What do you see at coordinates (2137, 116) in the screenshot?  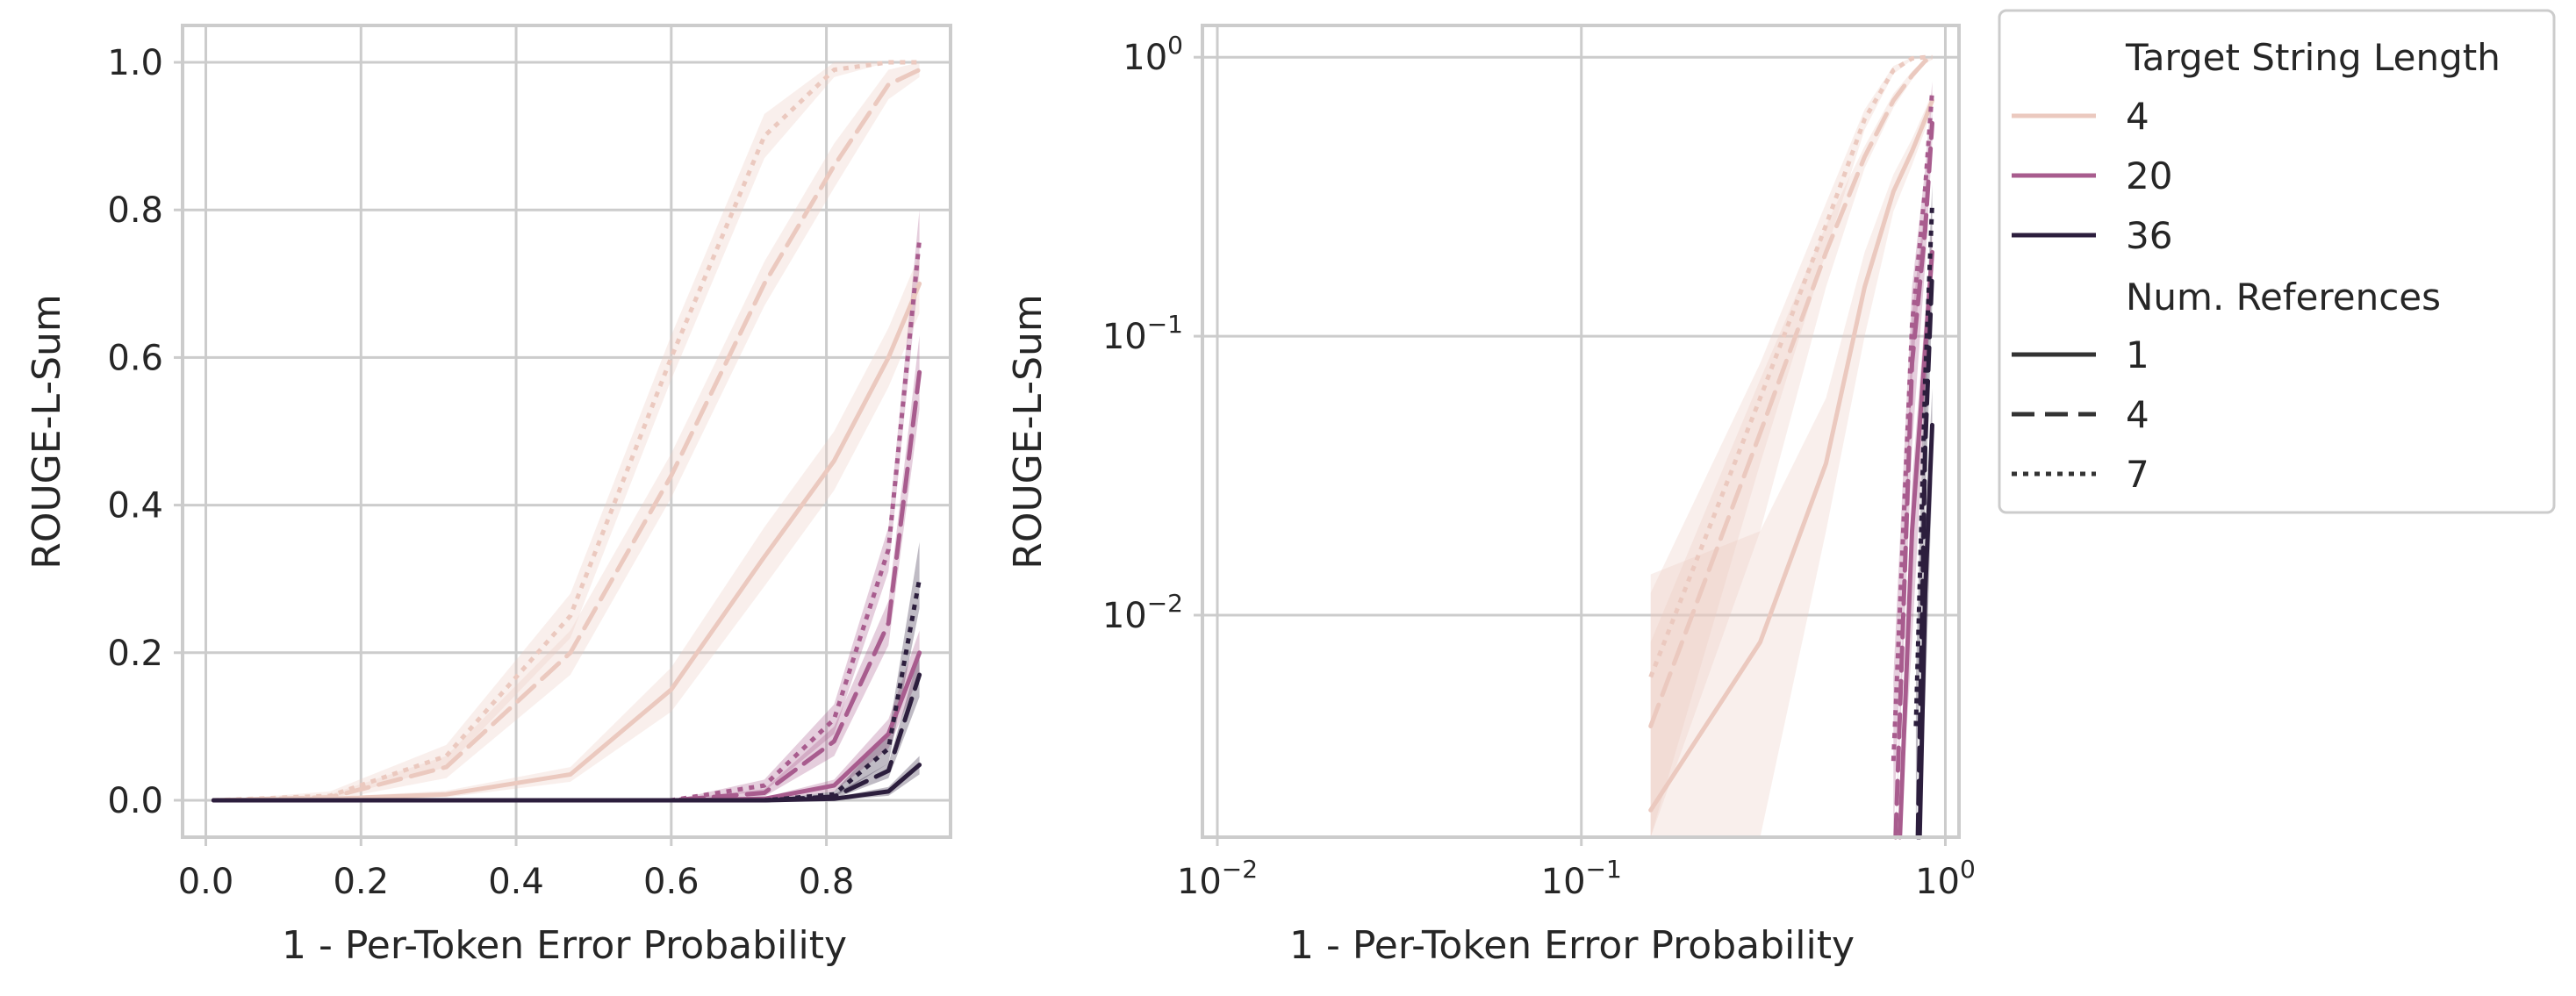 I see `legend-label-length-4: 4` at bounding box center [2137, 116].